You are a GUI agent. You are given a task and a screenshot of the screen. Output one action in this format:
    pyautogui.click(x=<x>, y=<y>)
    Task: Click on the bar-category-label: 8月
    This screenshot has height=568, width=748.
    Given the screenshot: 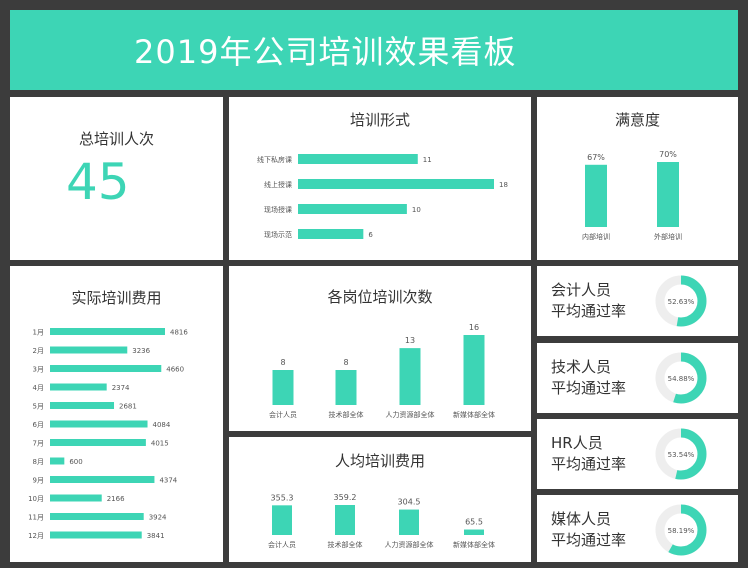 What is the action you would take?
    pyautogui.click(x=38, y=462)
    